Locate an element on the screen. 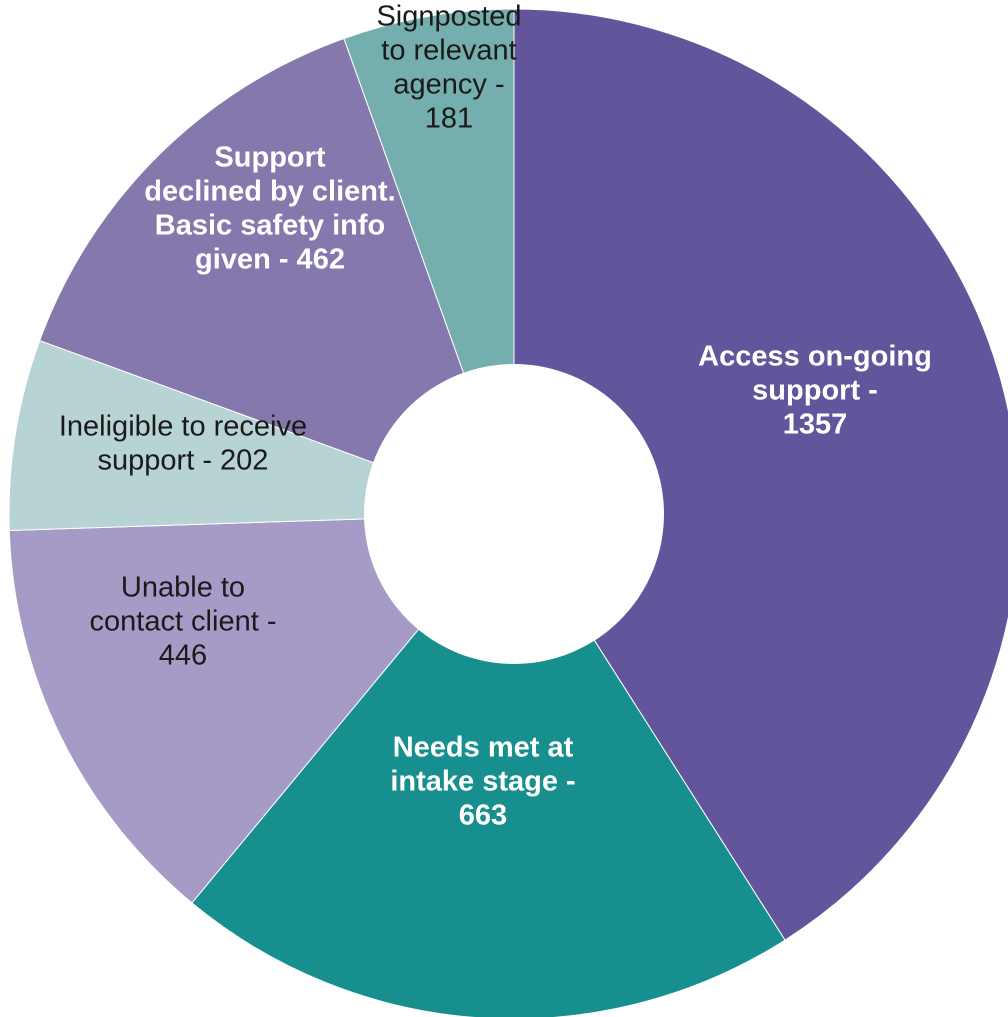 The width and height of the screenshot is (1008, 1017). slice-label-1-line-2: support - is located at coordinates (815, 391).